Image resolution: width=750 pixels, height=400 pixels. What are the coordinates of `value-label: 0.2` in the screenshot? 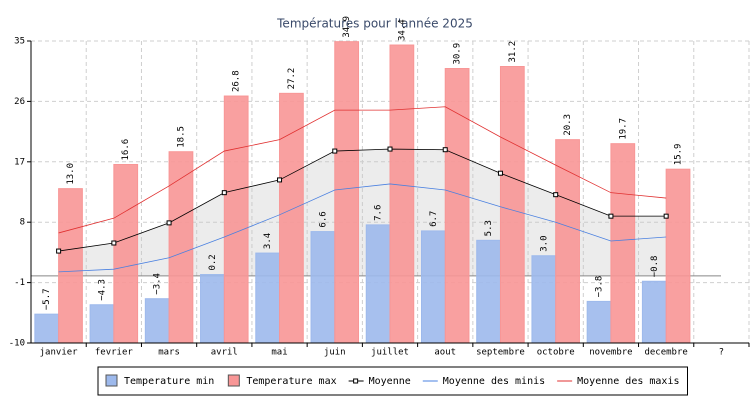 It's located at (213, 262).